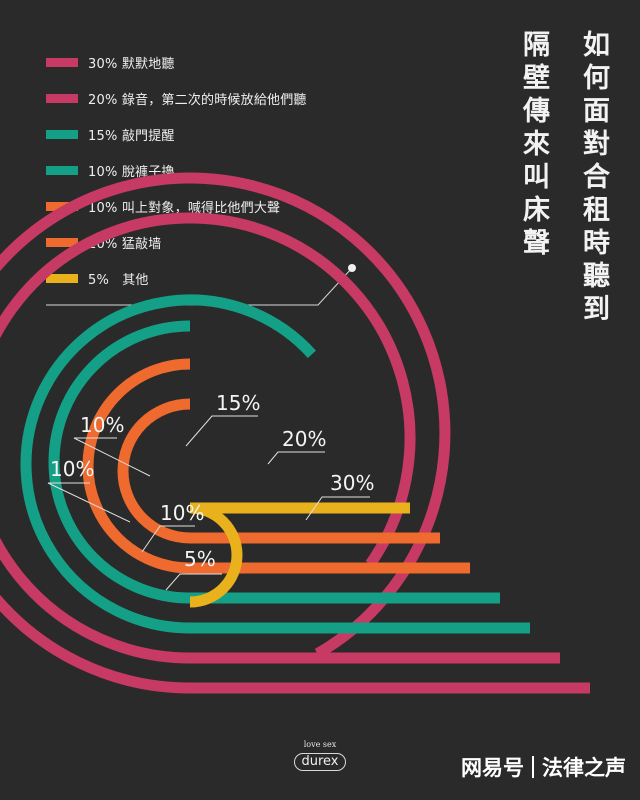 This screenshot has width=640, height=800. What do you see at coordinates (533, 145) in the screenshot?
I see `title-line-2: 隔壁傳來叫床聲` at bounding box center [533, 145].